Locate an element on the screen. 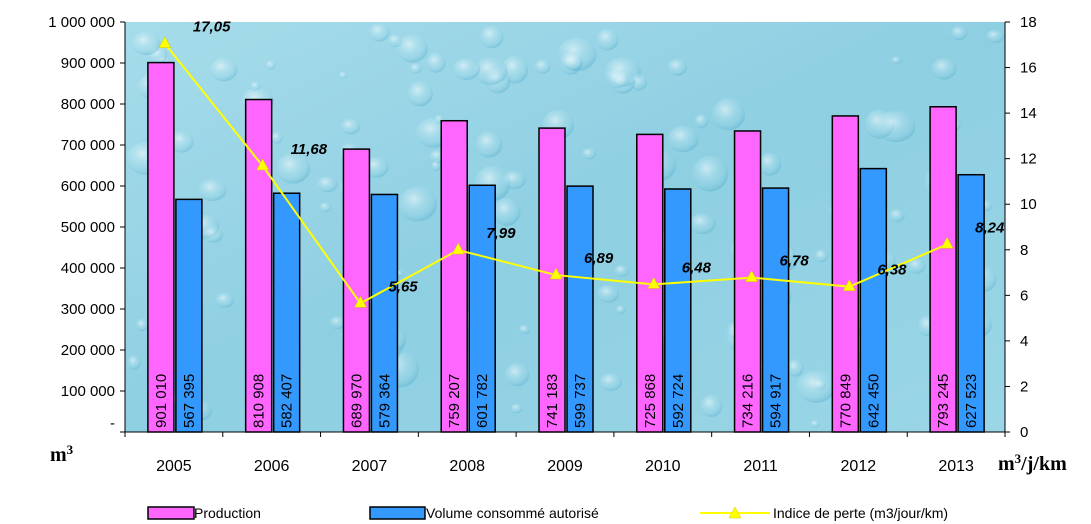 Image resolution: width=1091 pixels, height=524 pixels. right-tick-label: 12 is located at coordinates (1028, 159).